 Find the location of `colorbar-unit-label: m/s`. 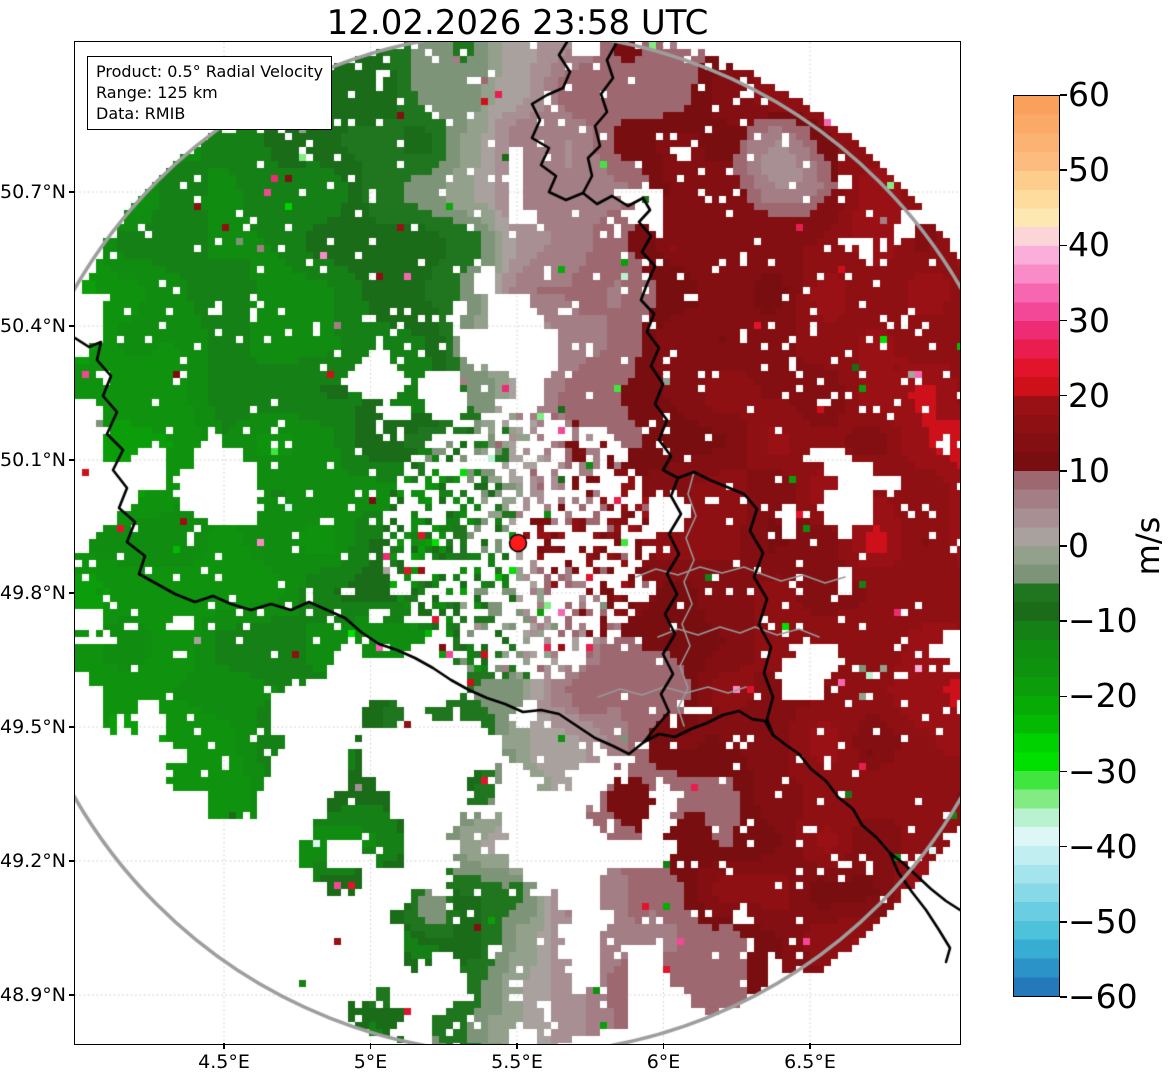

colorbar-unit-label: m/s is located at coordinates (1148, 546).